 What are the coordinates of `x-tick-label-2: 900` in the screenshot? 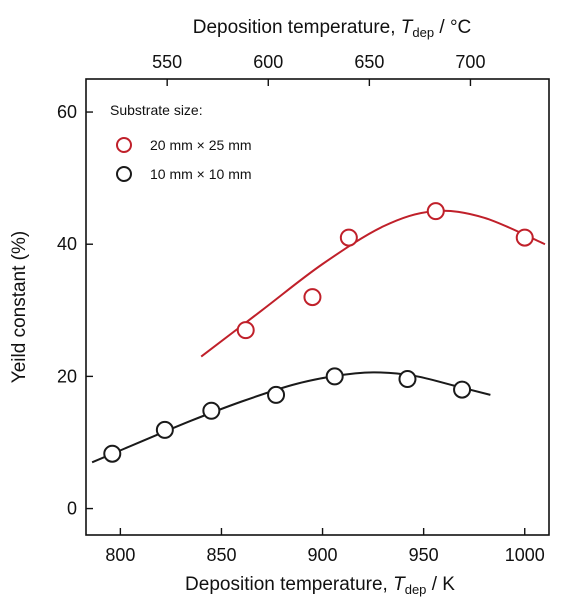 It's located at (323, 555).